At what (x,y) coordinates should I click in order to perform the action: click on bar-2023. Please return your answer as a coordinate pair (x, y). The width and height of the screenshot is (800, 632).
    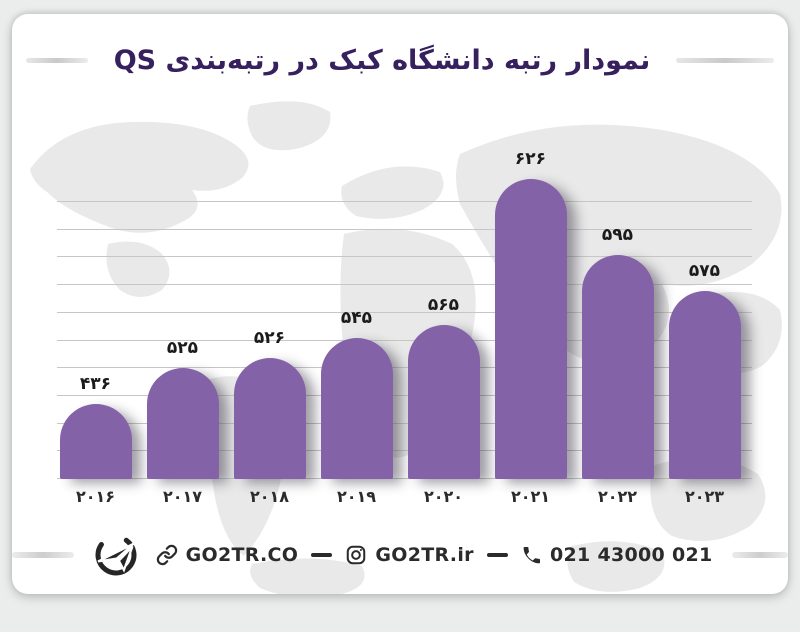
    Looking at the image, I should click on (704, 385).